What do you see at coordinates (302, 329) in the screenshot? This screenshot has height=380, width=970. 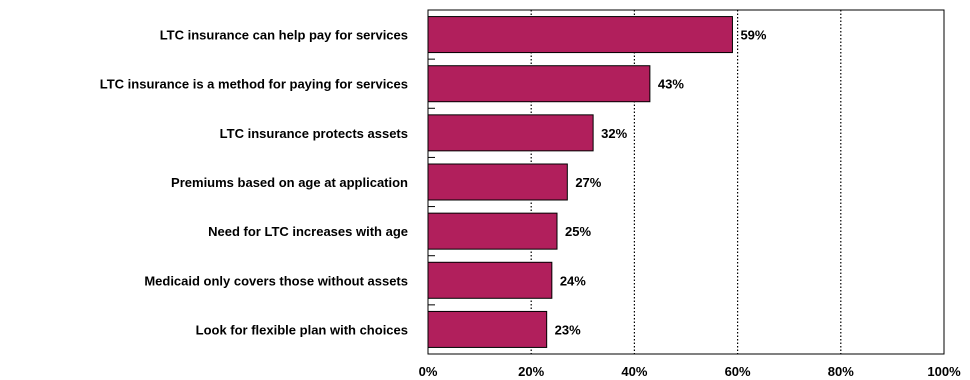 I see `category-label: Look for flexible plan with choices` at bounding box center [302, 329].